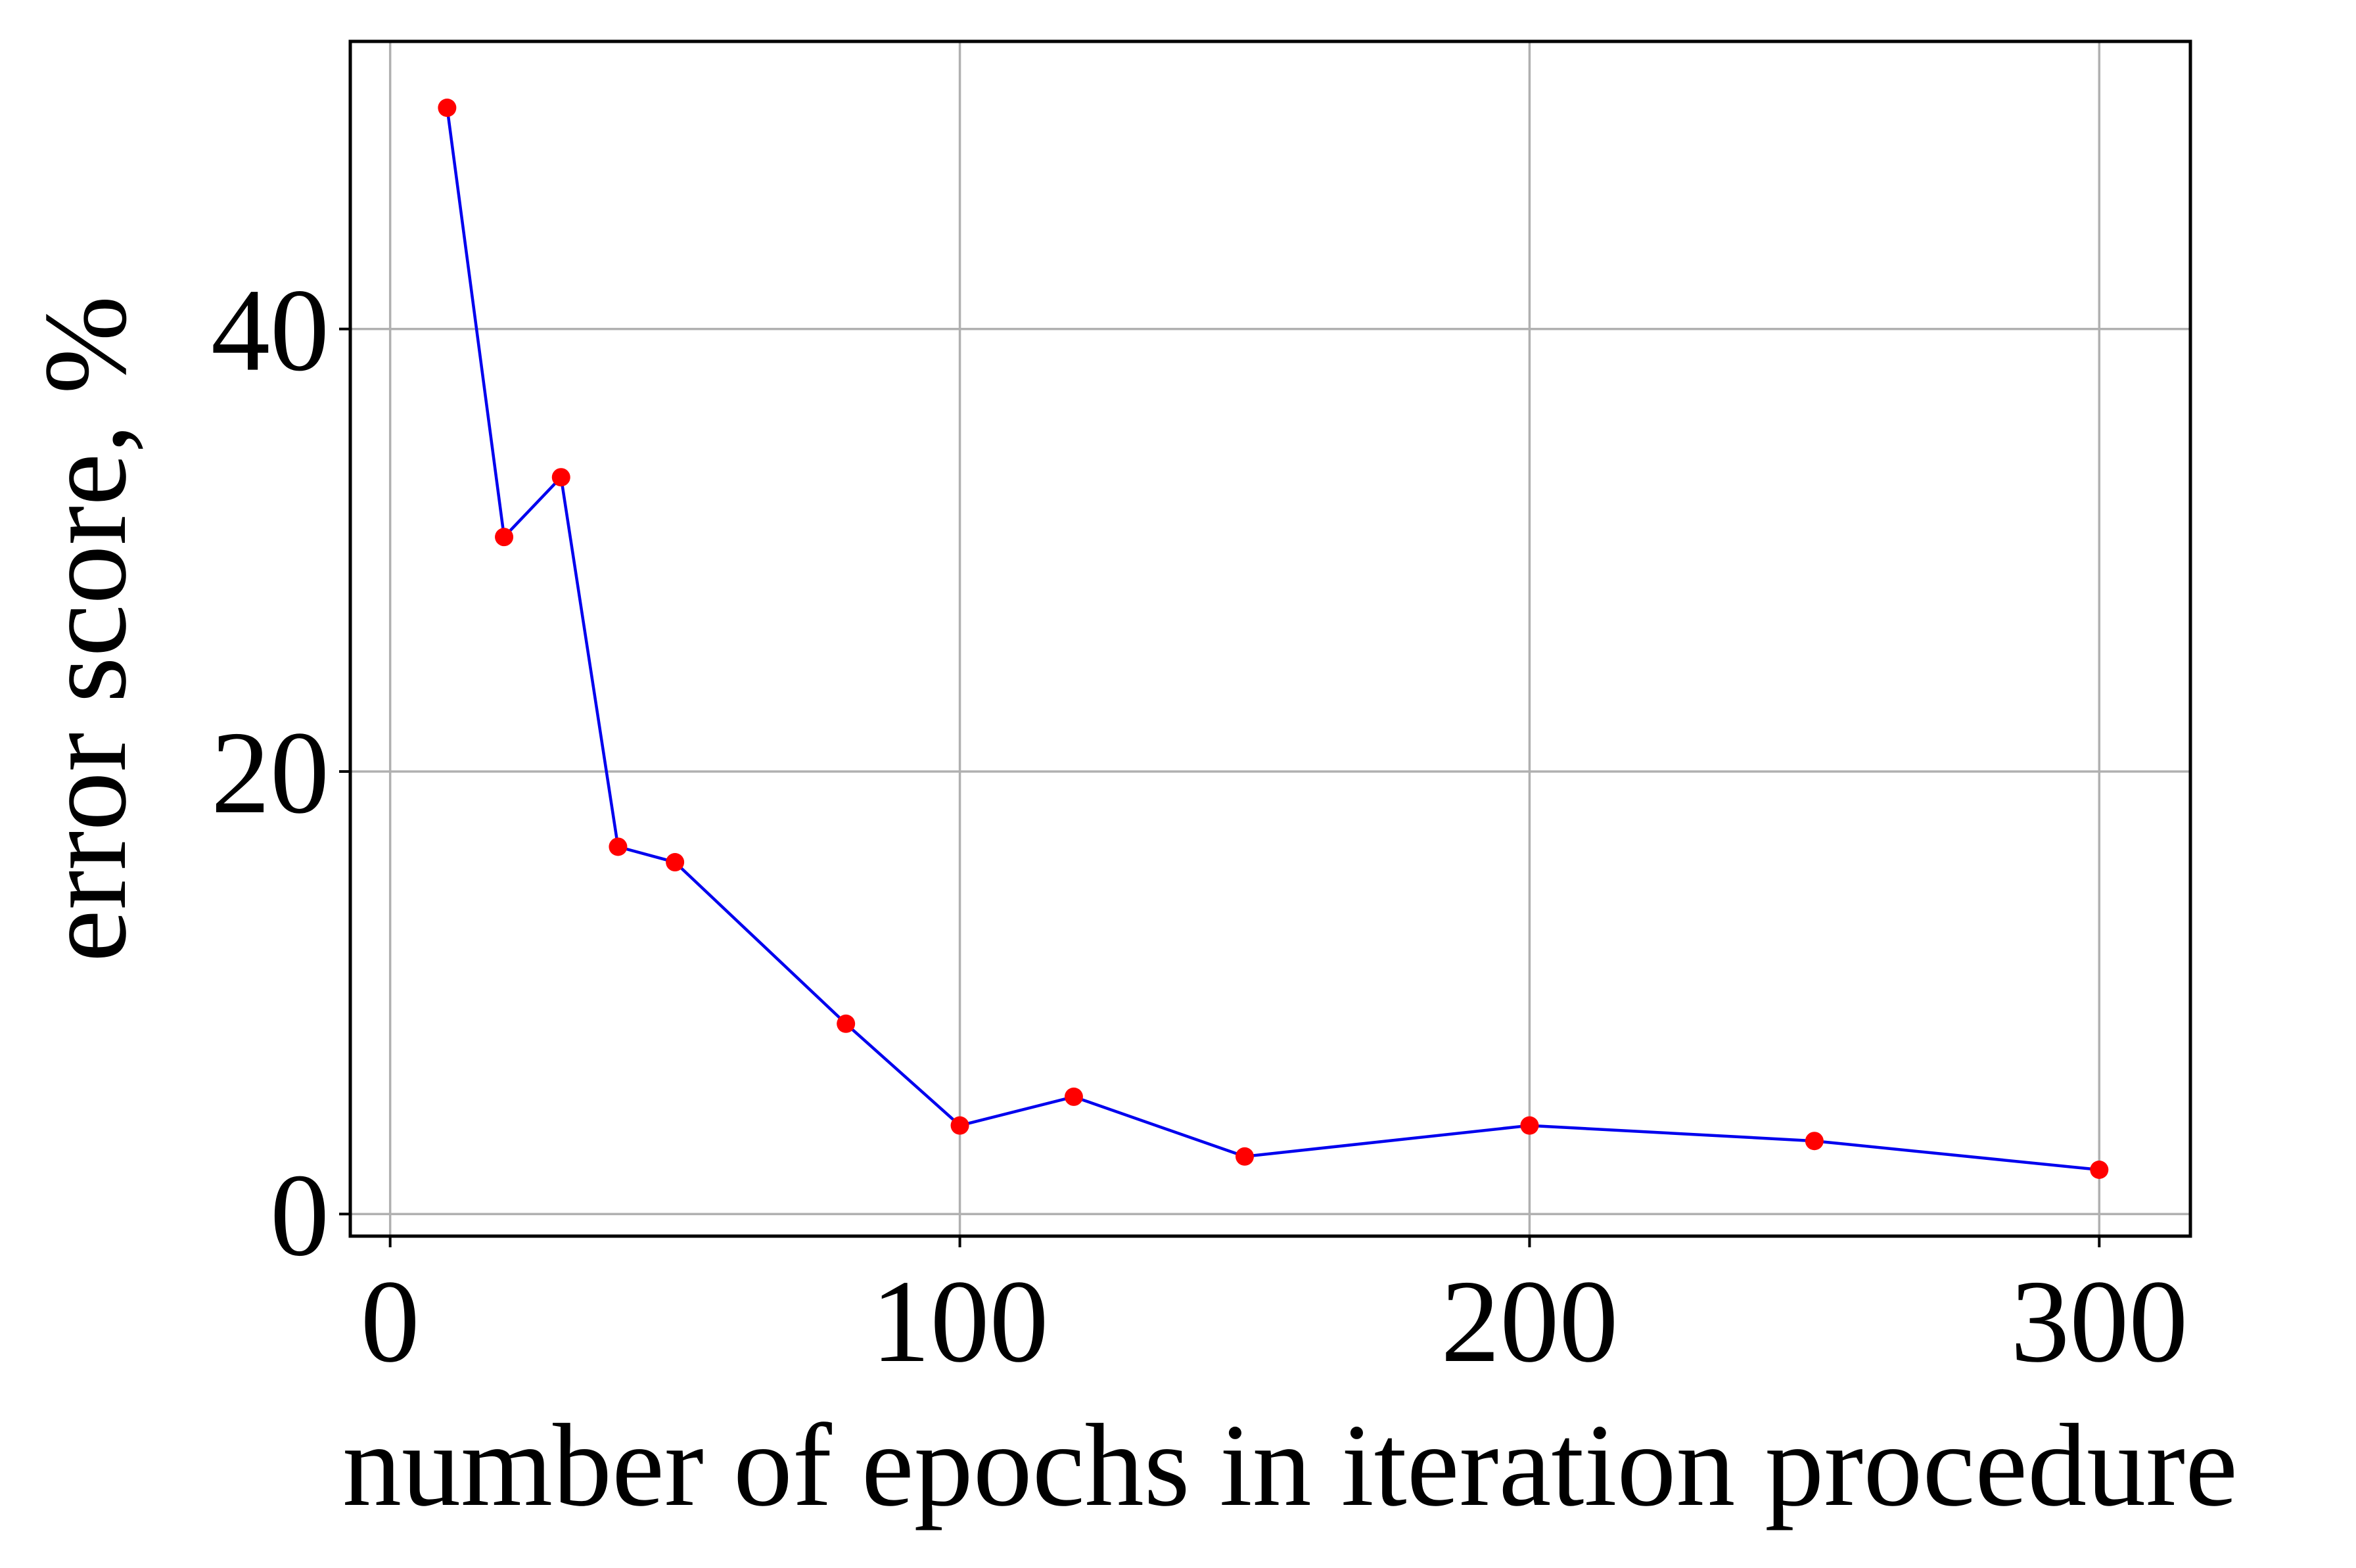  Describe the element at coordinates (270, 330) in the screenshot. I see `y-tick-label: 40` at that location.